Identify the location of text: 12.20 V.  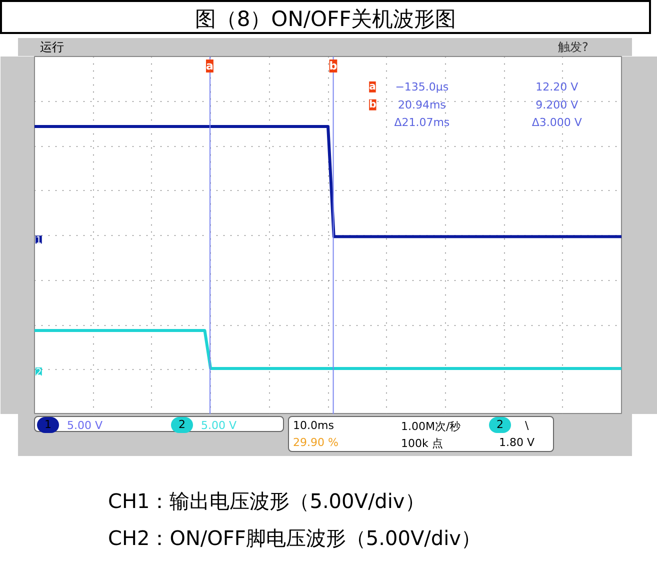
(557, 87).